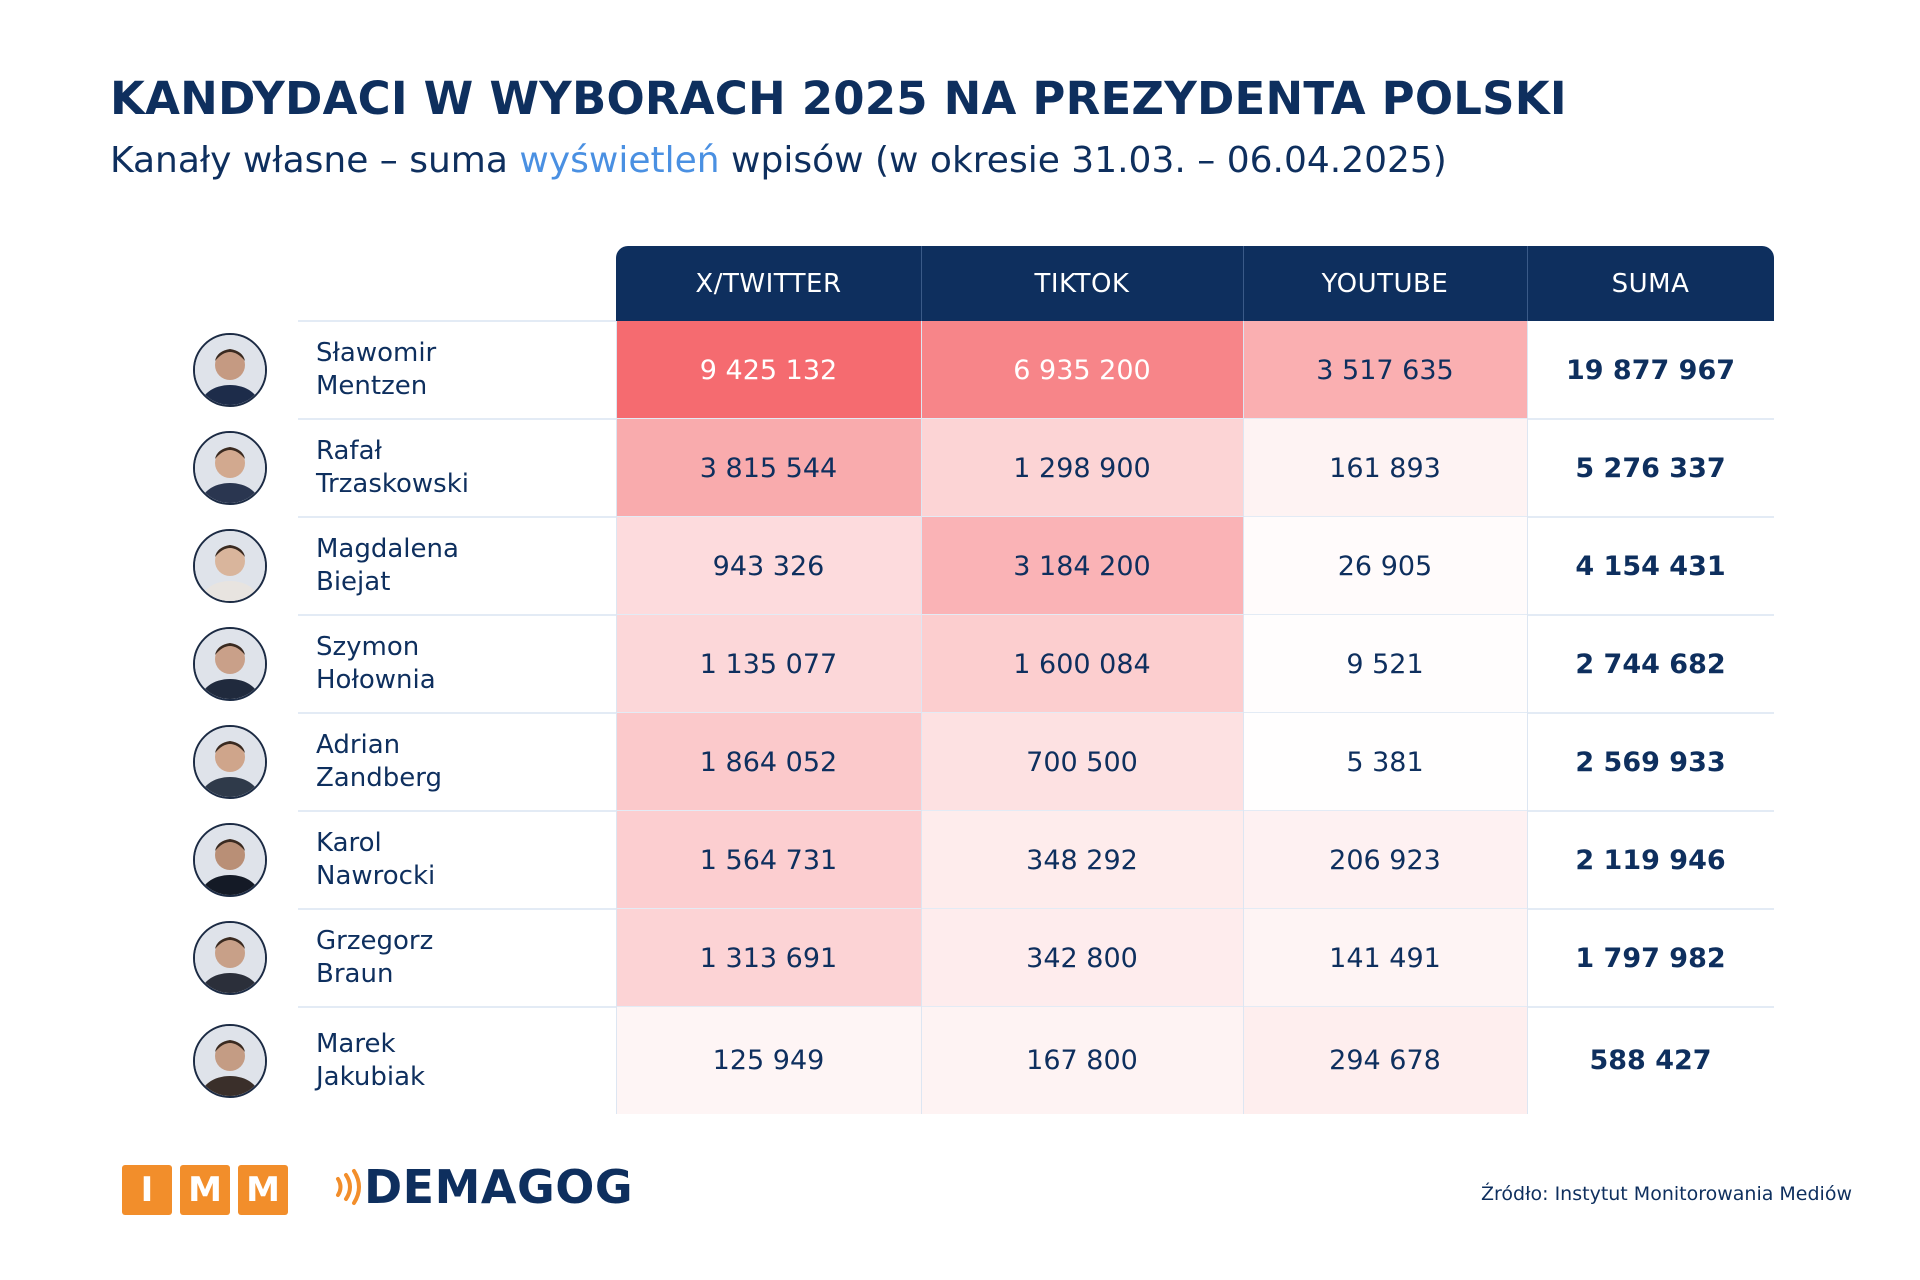 Image resolution: width=1920 pixels, height=1280 pixels. I want to click on candidate-first-name: Adrian, so click(358, 745).